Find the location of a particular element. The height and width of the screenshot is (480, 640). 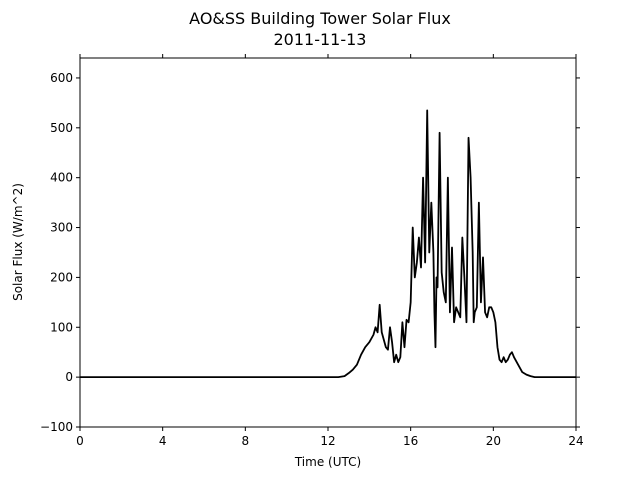

x-tick-label: 24 is located at coordinates (575, 441).